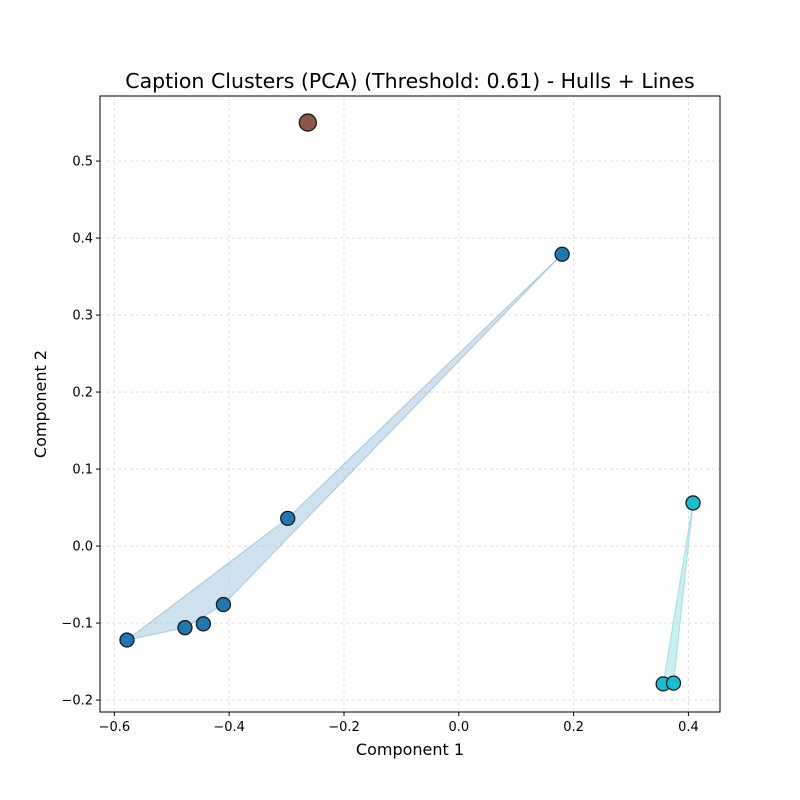 This screenshot has height=800, width=800. I want to click on x-tick-label: 0.2, so click(573, 727).